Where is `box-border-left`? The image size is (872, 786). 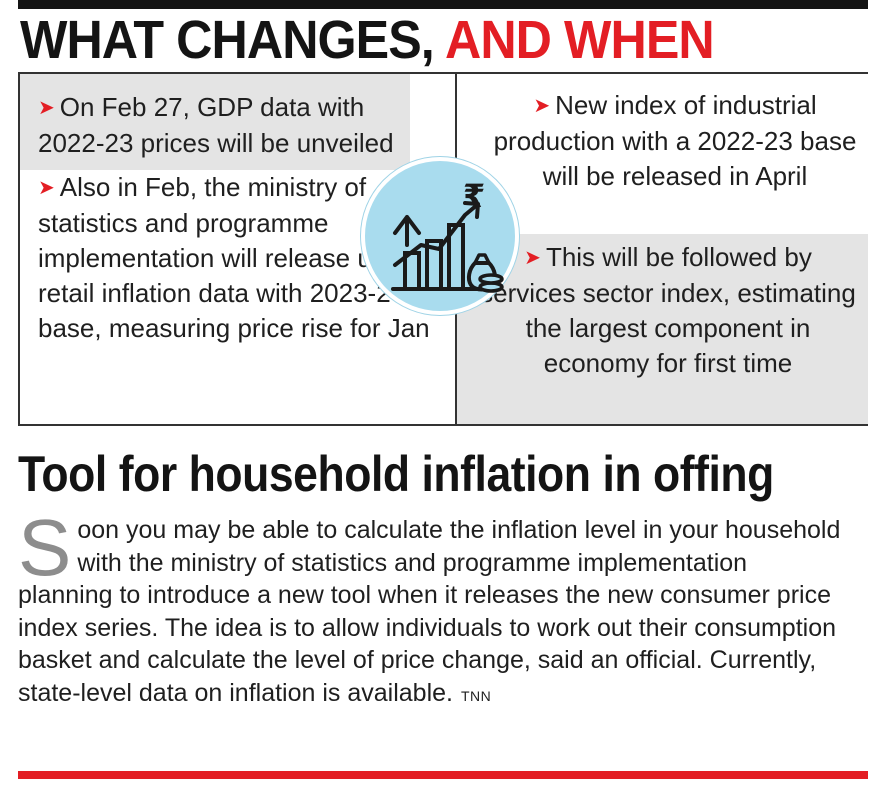
box-border-left is located at coordinates (19, 249).